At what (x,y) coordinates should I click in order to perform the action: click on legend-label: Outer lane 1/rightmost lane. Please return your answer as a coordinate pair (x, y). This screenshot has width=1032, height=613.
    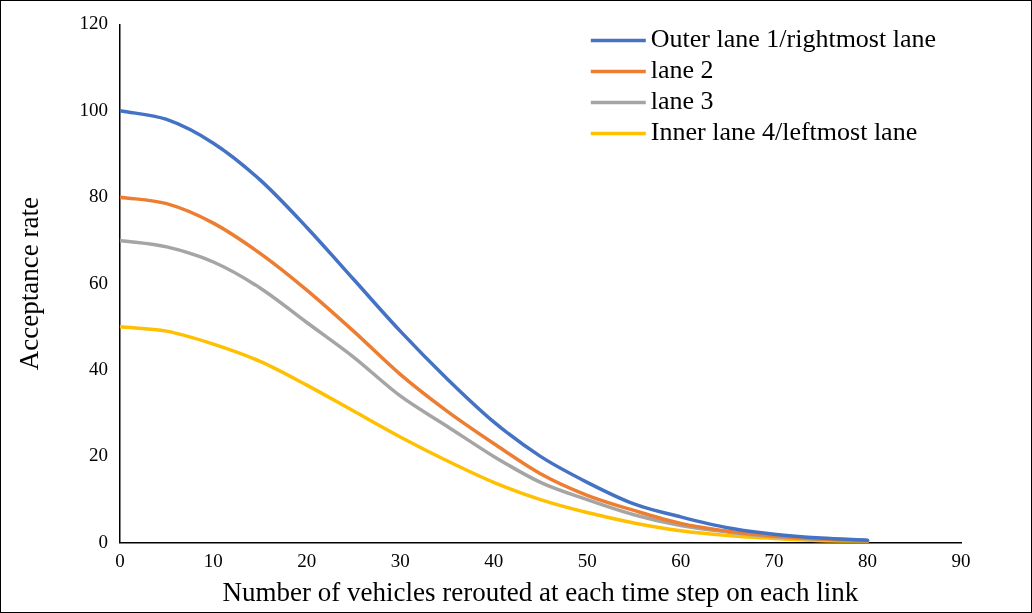
    Looking at the image, I should click on (793, 39).